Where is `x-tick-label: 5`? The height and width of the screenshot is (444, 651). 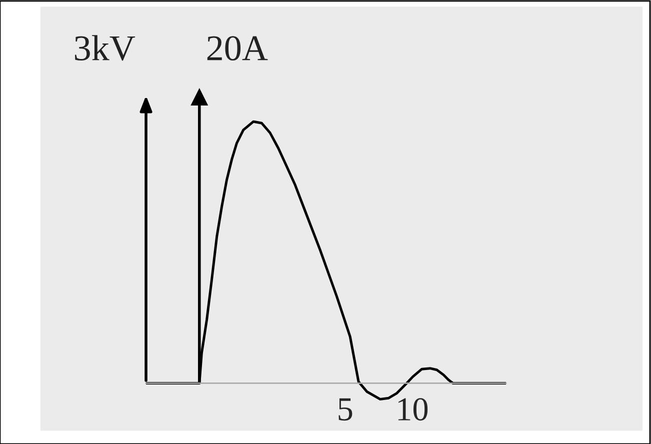 x-tick-label: 5 is located at coordinates (345, 409).